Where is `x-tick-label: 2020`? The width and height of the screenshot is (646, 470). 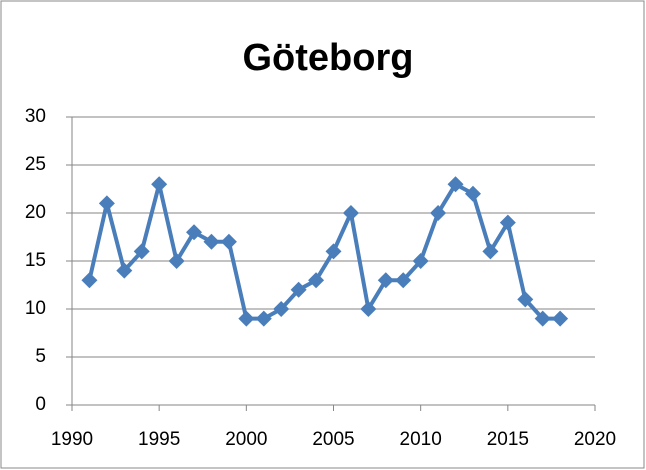
x-tick-label: 2020 is located at coordinates (595, 439).